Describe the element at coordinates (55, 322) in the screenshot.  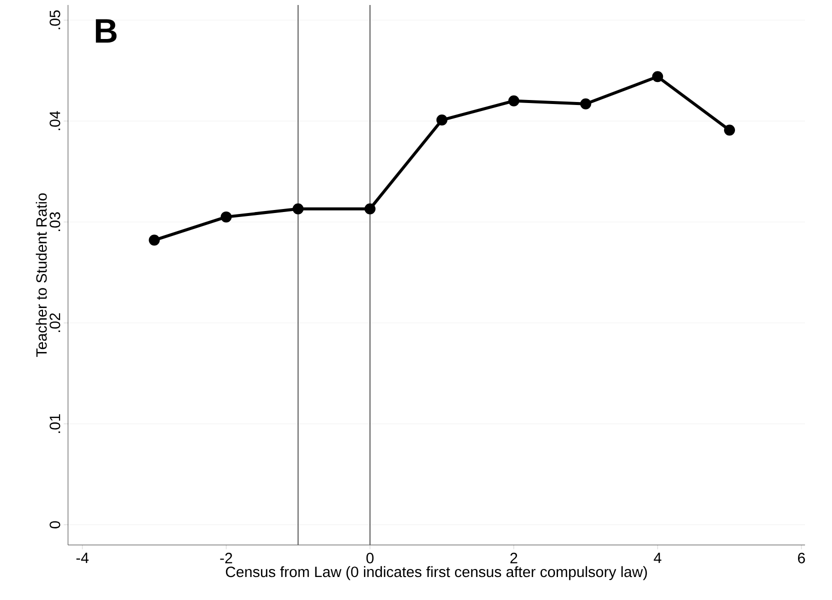
I see `y-tick-label: .02` at that location.